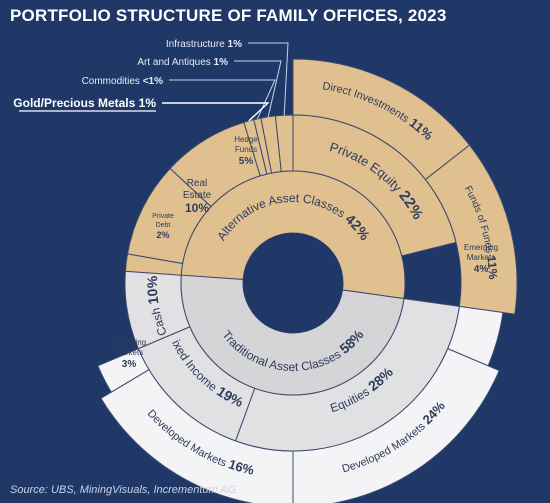 Image resolution: width=550 pixels, height=503 pixels. I want to click on callout-line-commodities, so click(222, 99).